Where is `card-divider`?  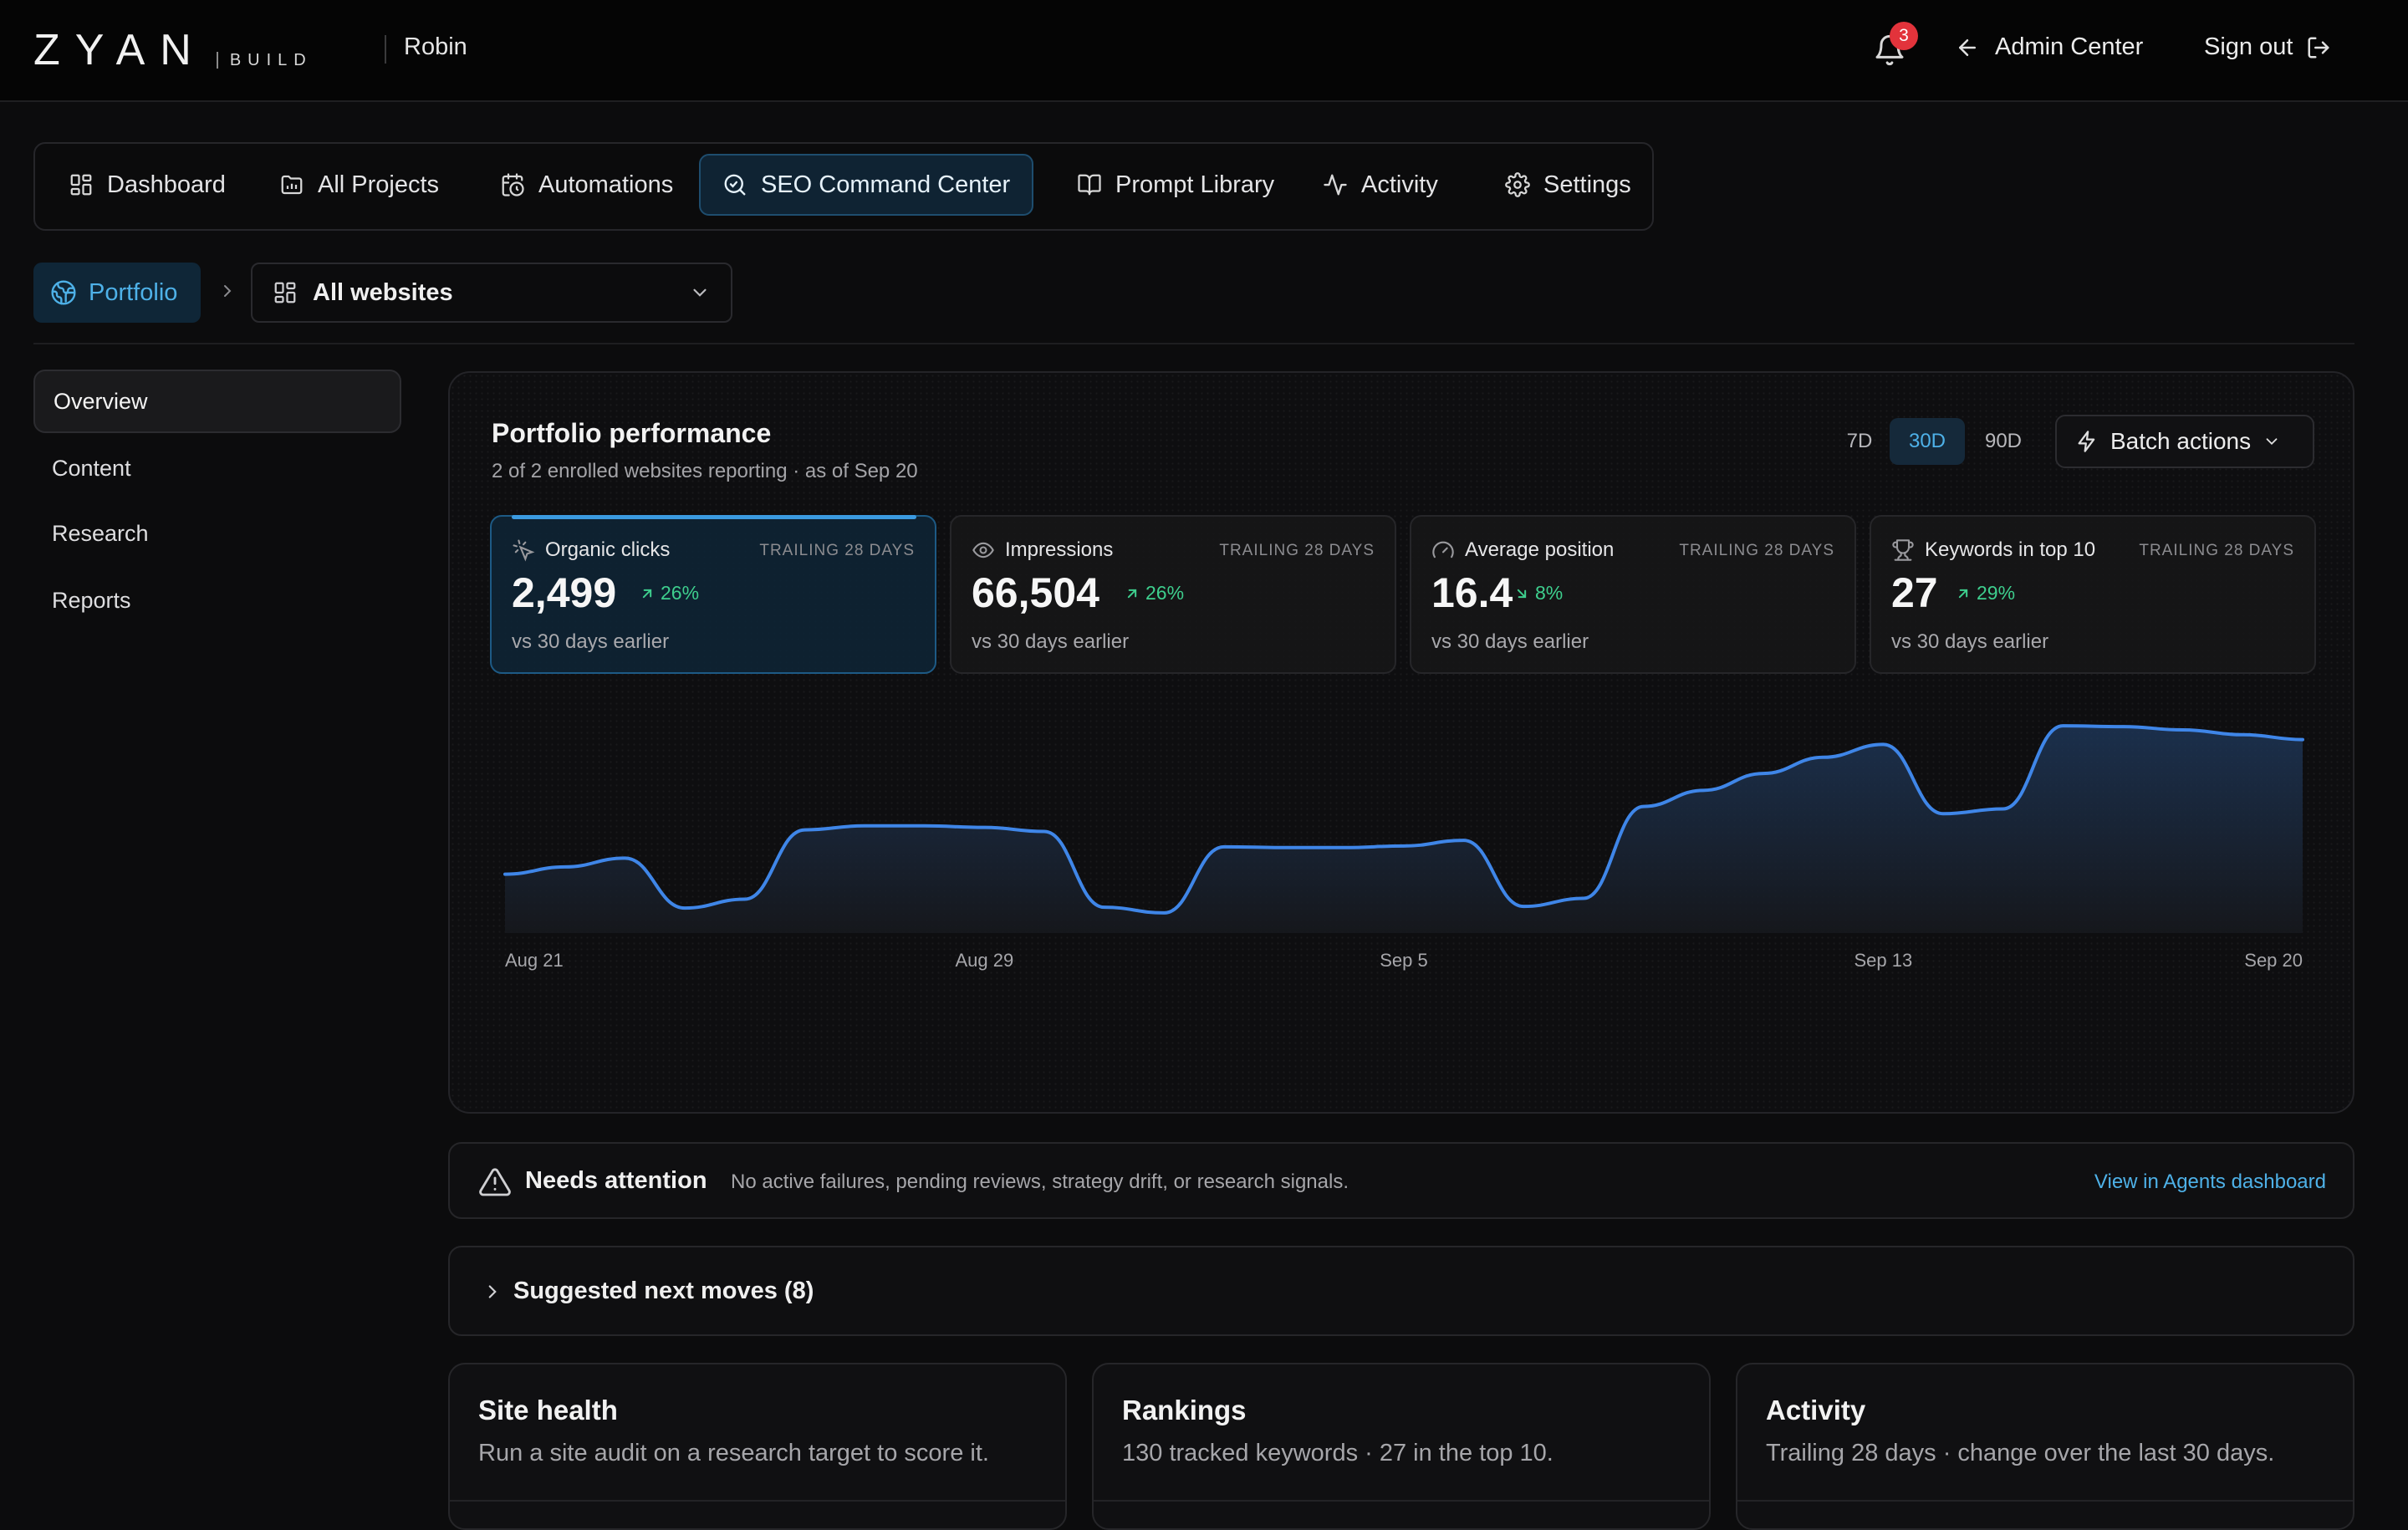
card-divider is located at coordinates (1402, 1501).